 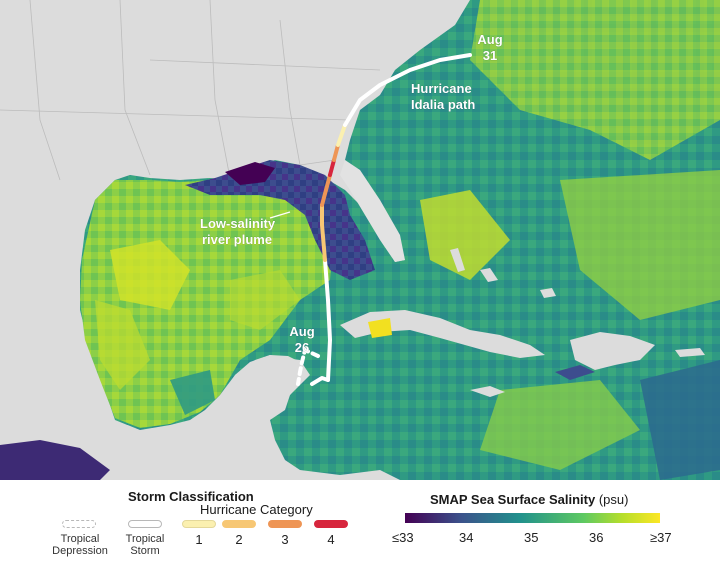 What do you see at coordinates (267, 386) in the screenshot?
I see `yucatan` at bounding box center [267, 386].